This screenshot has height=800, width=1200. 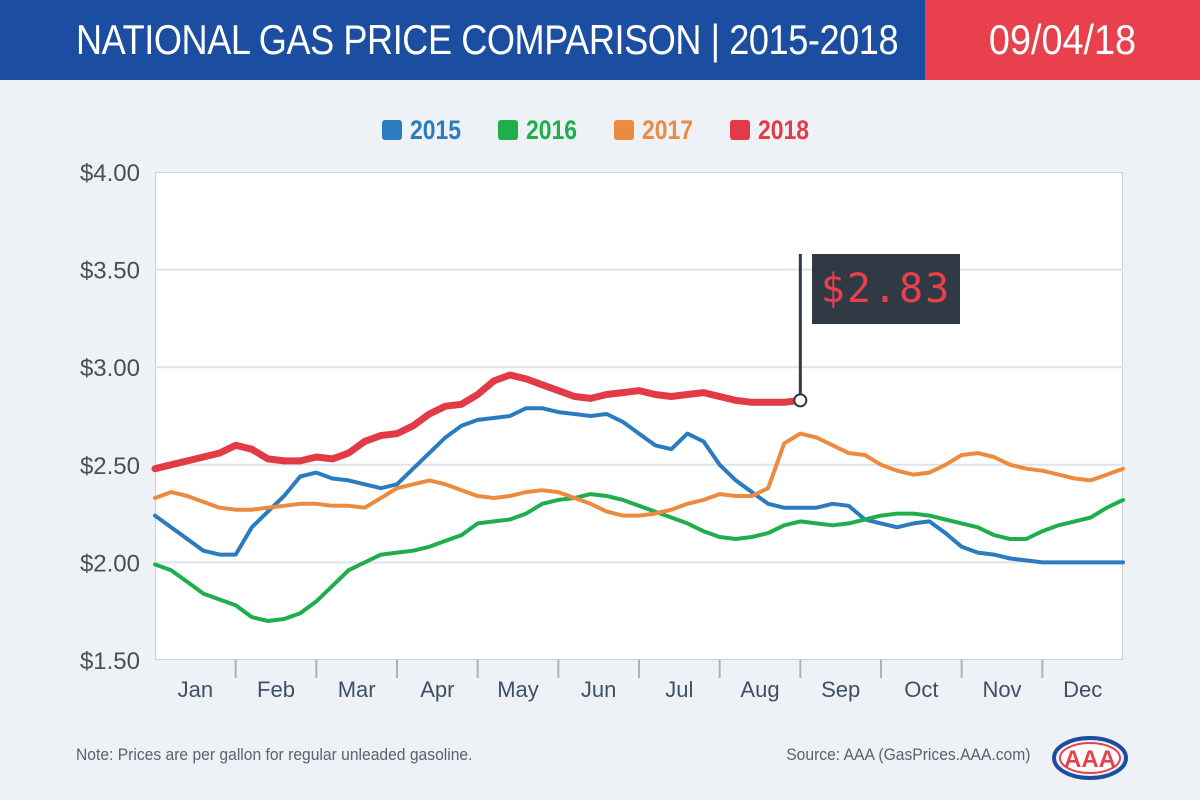 I want to click on x-tick-label: Sep, so click(x=840, y=689).